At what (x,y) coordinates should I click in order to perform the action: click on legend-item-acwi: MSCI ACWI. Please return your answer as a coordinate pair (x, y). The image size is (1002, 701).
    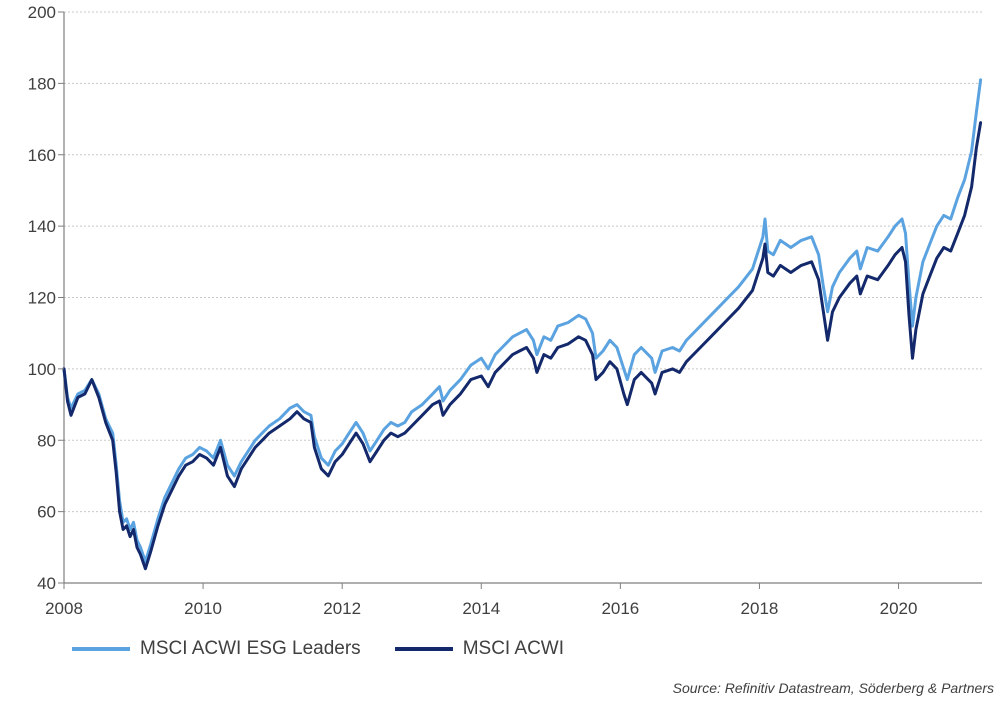
    Looking at the image, I should click on (479, 649).